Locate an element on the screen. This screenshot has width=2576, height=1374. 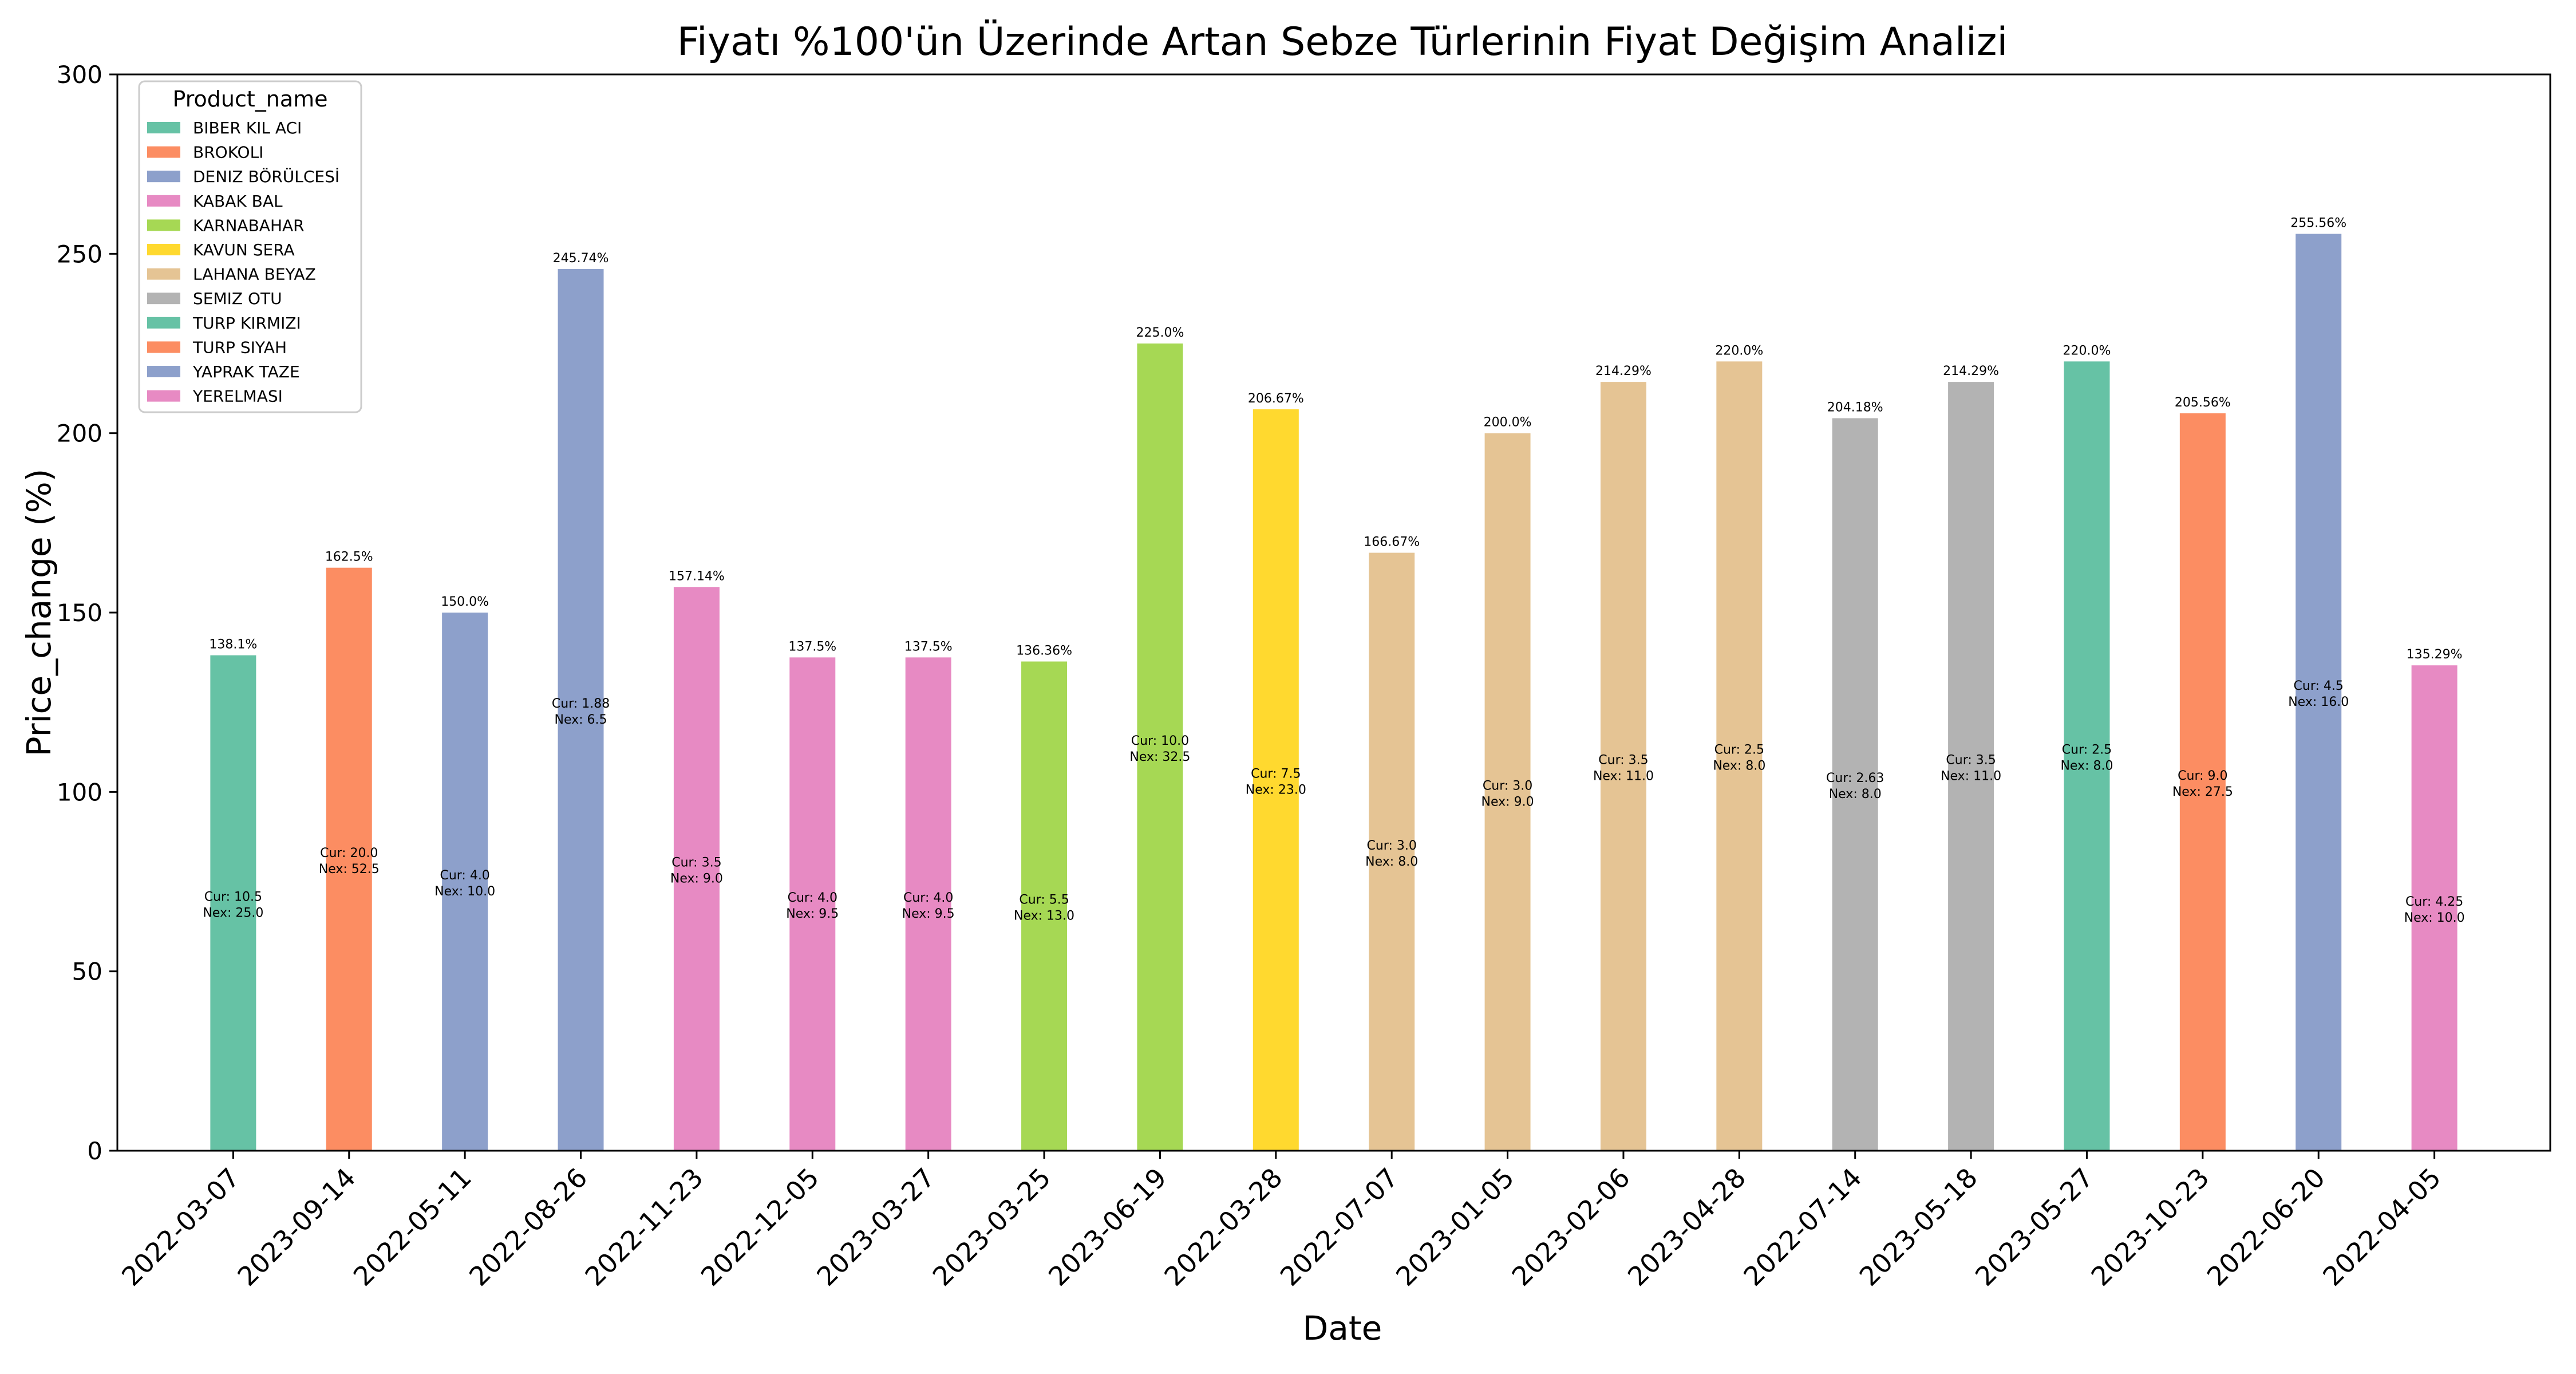
bar-current-price-label: Cur: 10.5 is located at coordinates (233, 897).